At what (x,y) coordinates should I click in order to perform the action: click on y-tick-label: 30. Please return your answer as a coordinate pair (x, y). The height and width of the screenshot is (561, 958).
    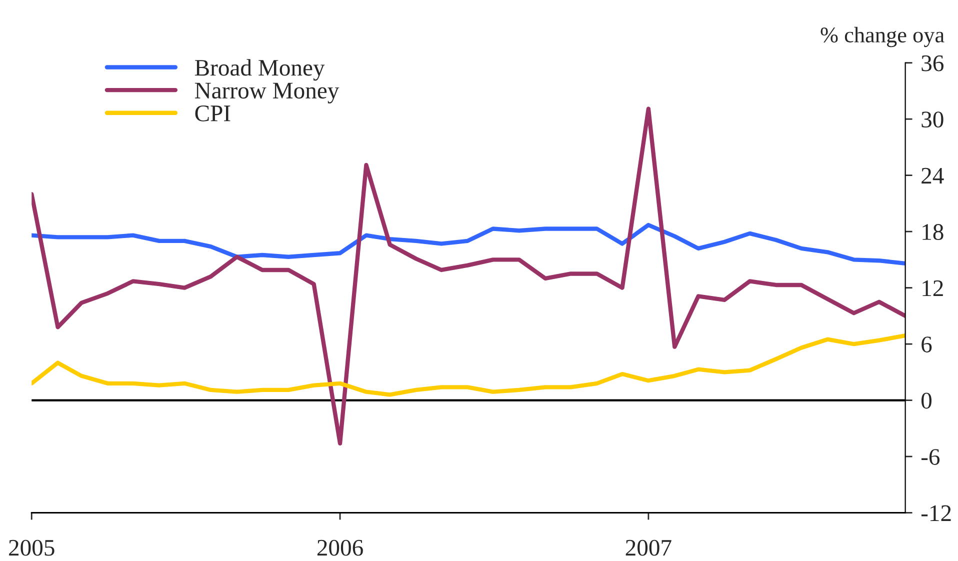
    Looking at the image, I should click on (933, 120).